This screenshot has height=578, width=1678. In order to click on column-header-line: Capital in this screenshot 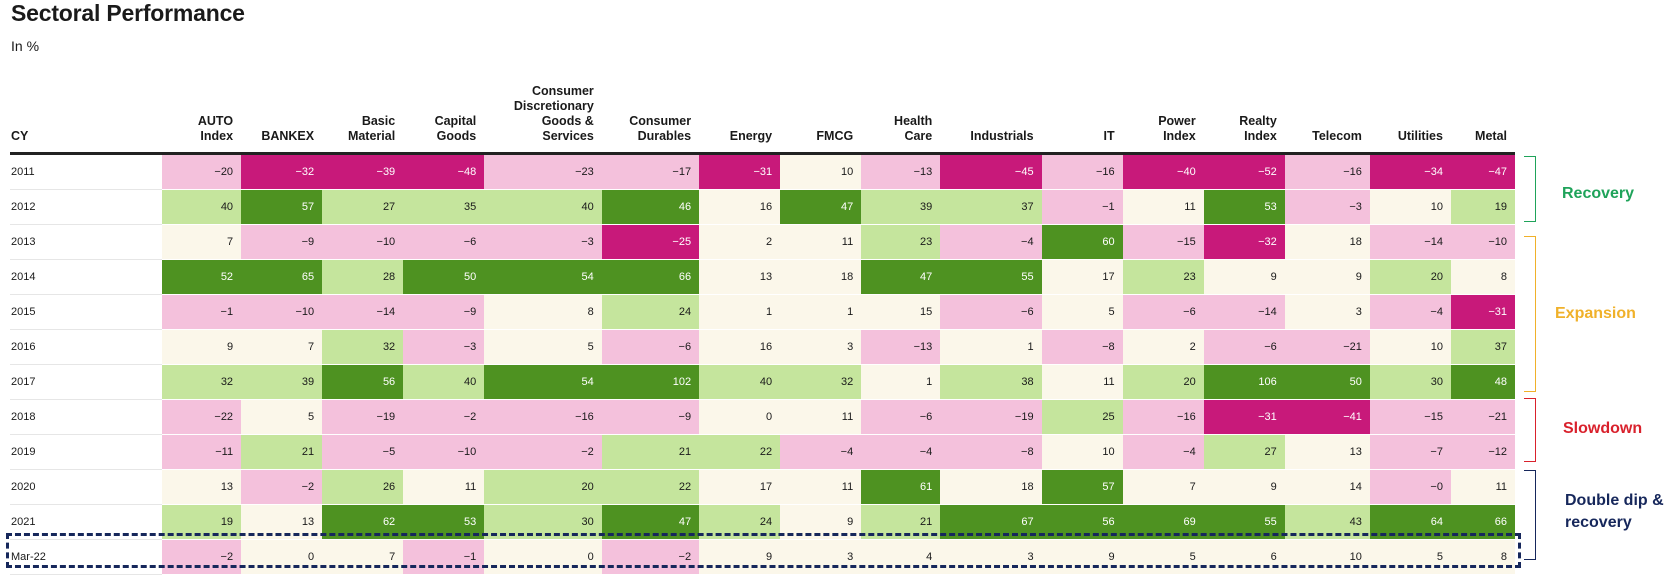, I will do `click(455, 121)`.